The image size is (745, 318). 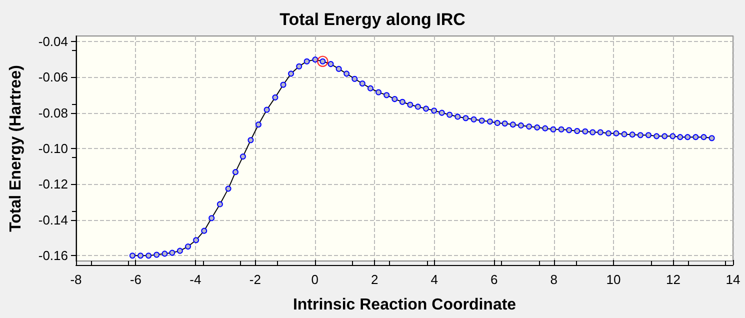 I want to click on y-axis-title: Total Energy (Hartree), so click(x=16, y=148).